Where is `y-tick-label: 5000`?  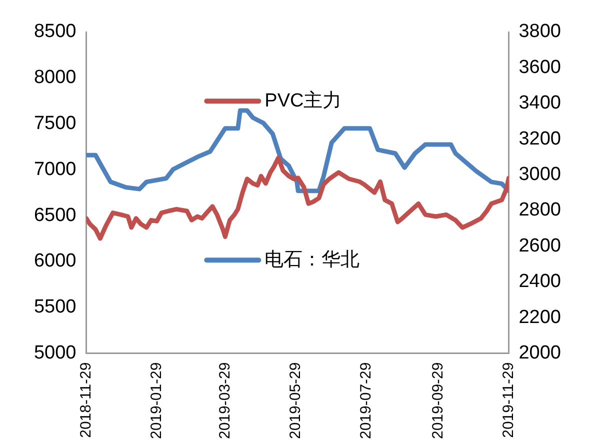 y-tick-label: 5000 is located at coordinates (55, 353).